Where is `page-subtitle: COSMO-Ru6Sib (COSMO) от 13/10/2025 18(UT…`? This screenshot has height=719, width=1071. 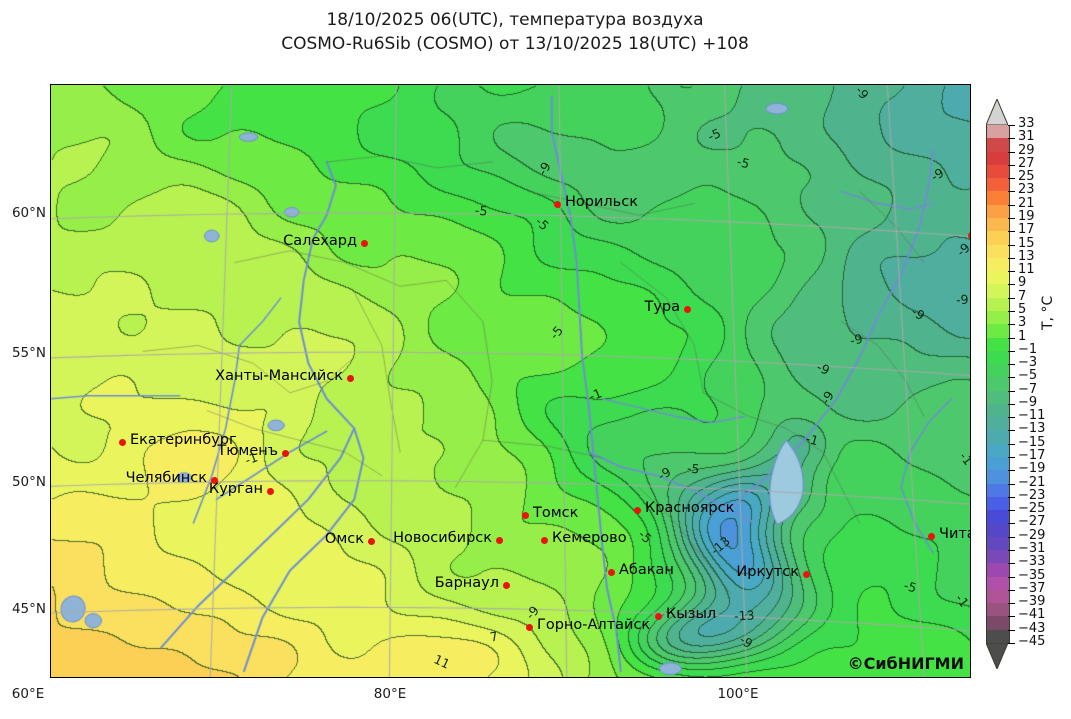 page-subtitle: COSMO-Ru6Sib (COSMO) от 13/10/2025 18(UT… is located at coordinates (515, 44).